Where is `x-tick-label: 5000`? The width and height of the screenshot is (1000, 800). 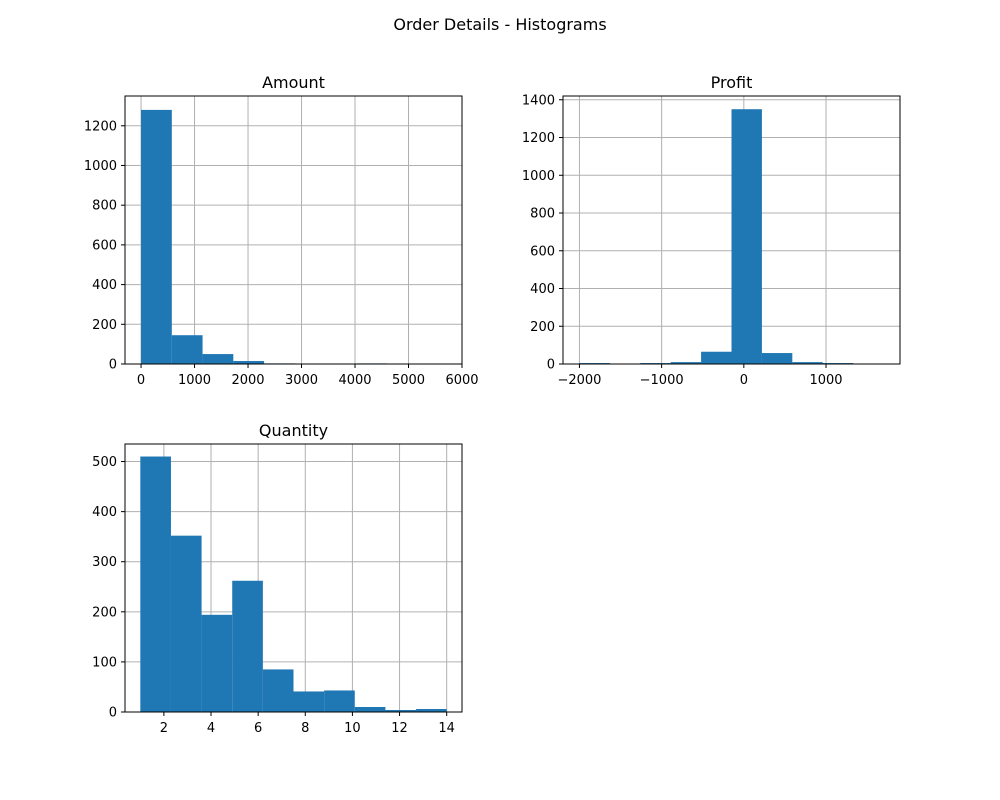 x-tick-label: 5000 is located at coordinates (408, 380).